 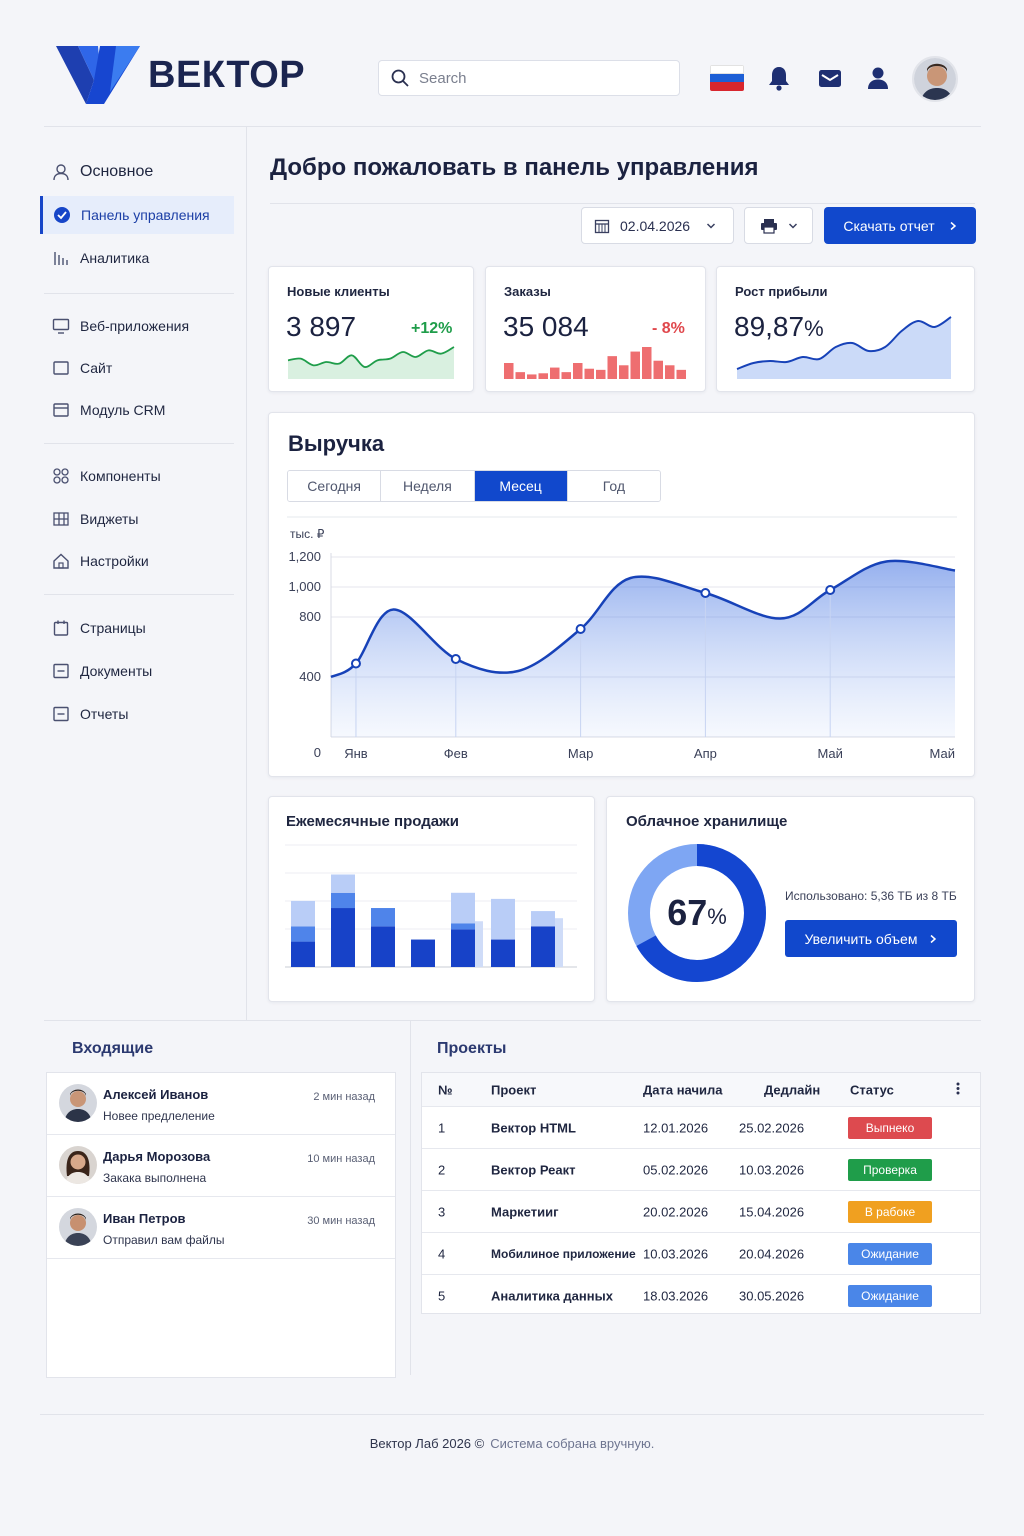 I want to click on sidebar-item-label: Модуль CRM, so click(x=123, y=410).